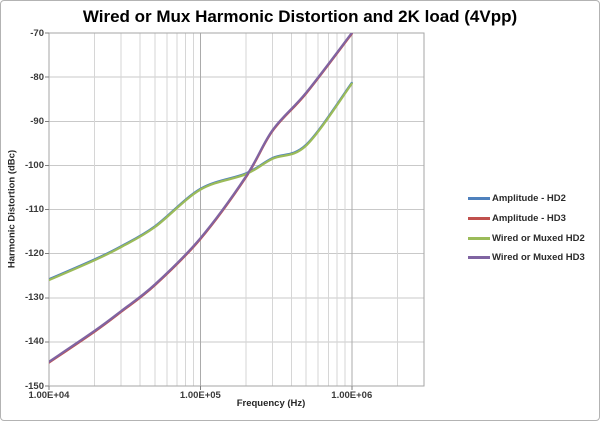 This screenshot has width=600, height=421. Describe the element at coordinates (37, 121) in the screenshot. I see `y-tick-label: -90` at that location.